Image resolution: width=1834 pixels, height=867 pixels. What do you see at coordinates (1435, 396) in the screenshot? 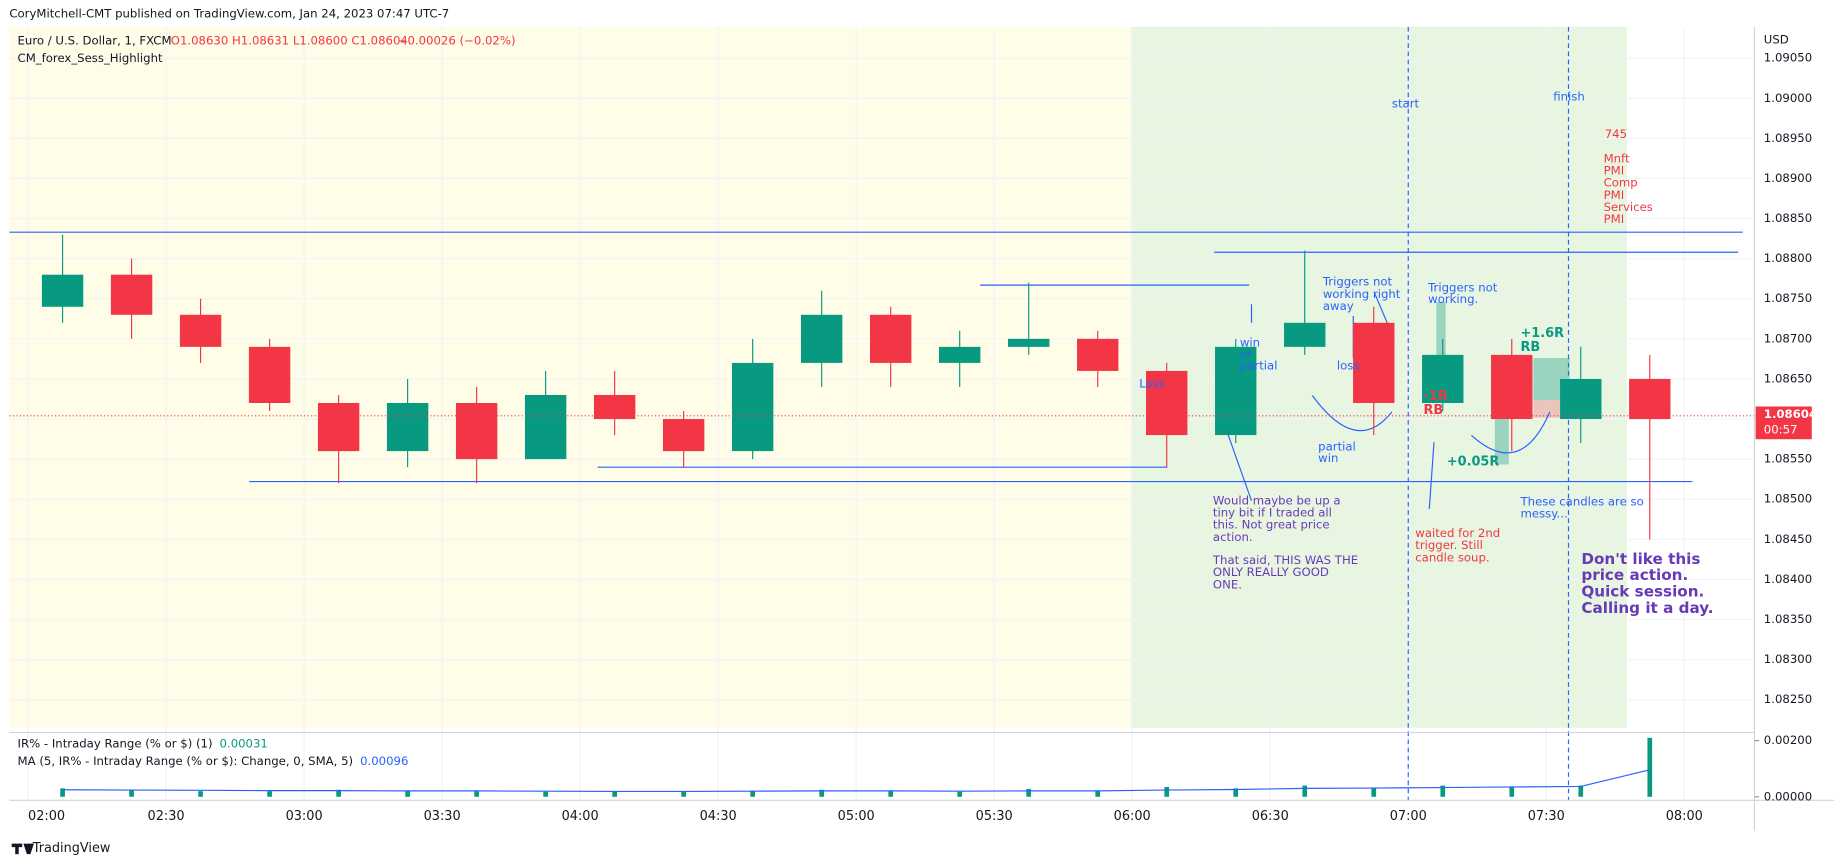
I see `annotation: -1R` at bounding box center [1435, 396].